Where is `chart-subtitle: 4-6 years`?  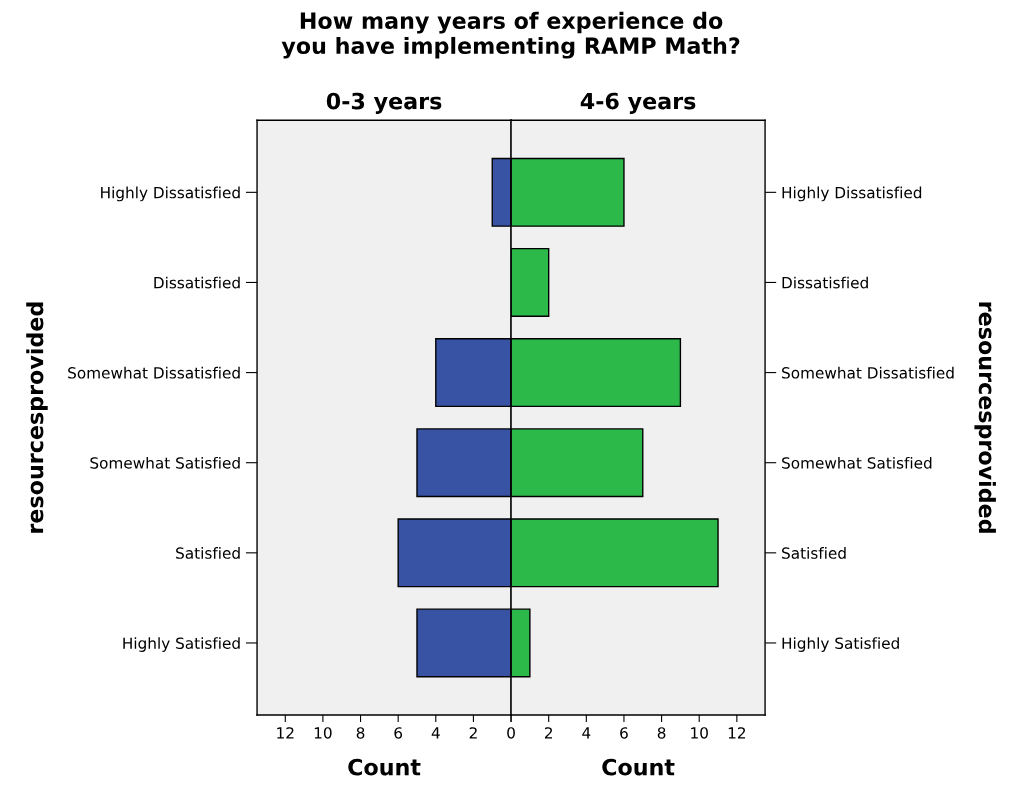
chart-subtitle: 4-6 years is located at coordinates (638, 103).